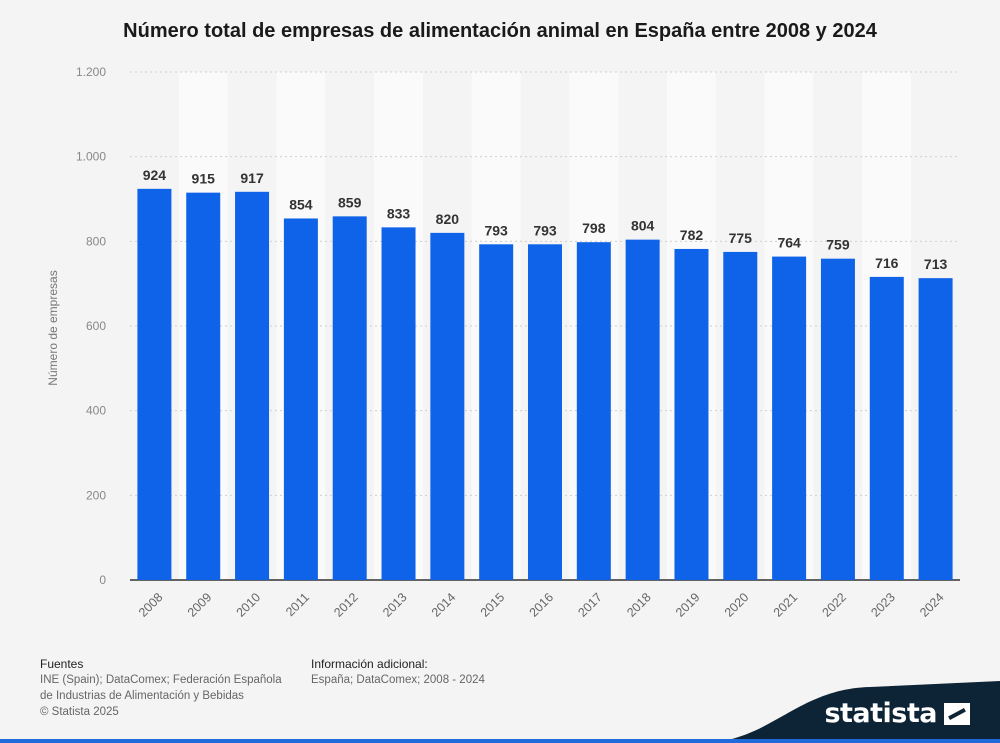 The width and height of the screenshot is (1000, 743). What do you see at coordinates (346, 605) in the screenshot?
I see `x-tick-label: 2012` at bounding box center [346, 605].